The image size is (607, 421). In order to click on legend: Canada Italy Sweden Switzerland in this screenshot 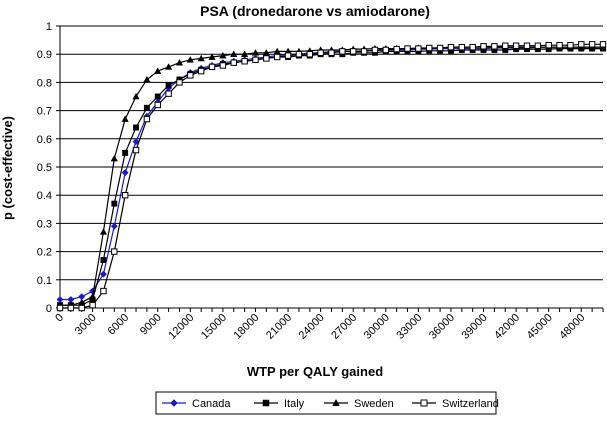, I will do `click(327, 403)`.